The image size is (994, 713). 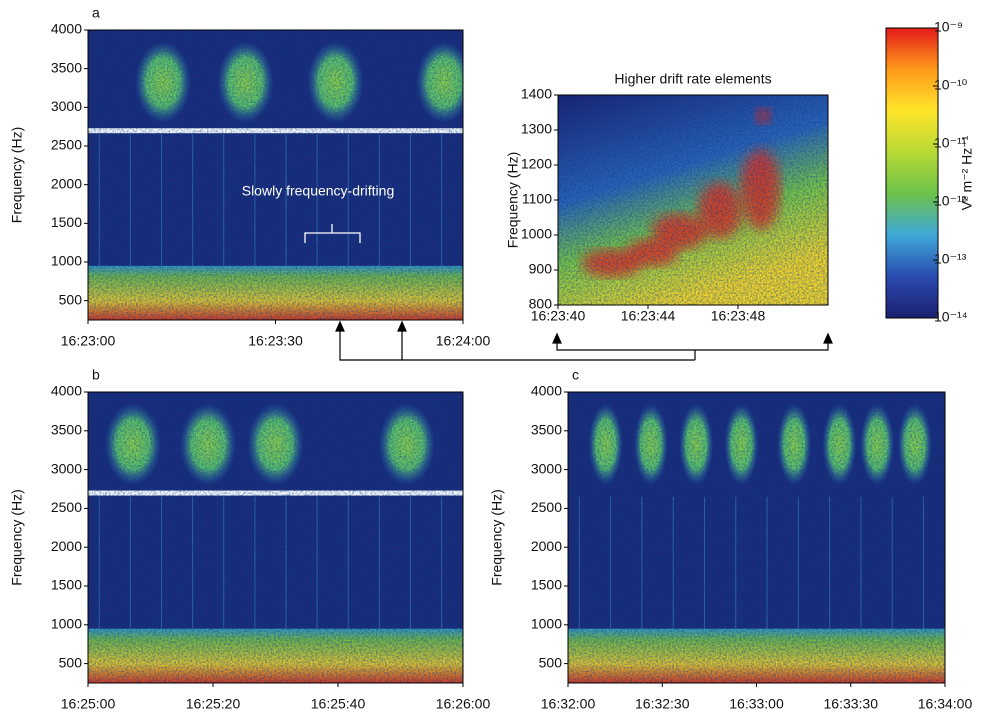 What do you see at coordinates (463, 704) in the screenshot?
I see `x-tick-label: 16:26:00` at bounding box center [463, 704].